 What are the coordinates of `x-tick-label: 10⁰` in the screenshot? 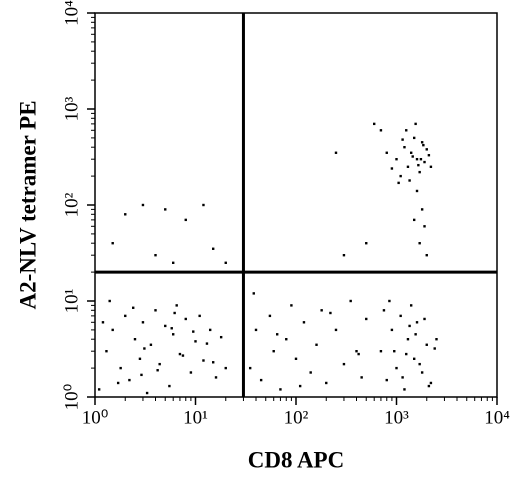 It's located at (95, 417).